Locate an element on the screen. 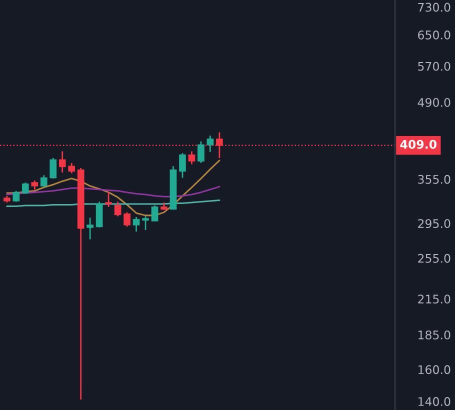  y-tick-label: 215.0 is located at coordinates (434, 299).